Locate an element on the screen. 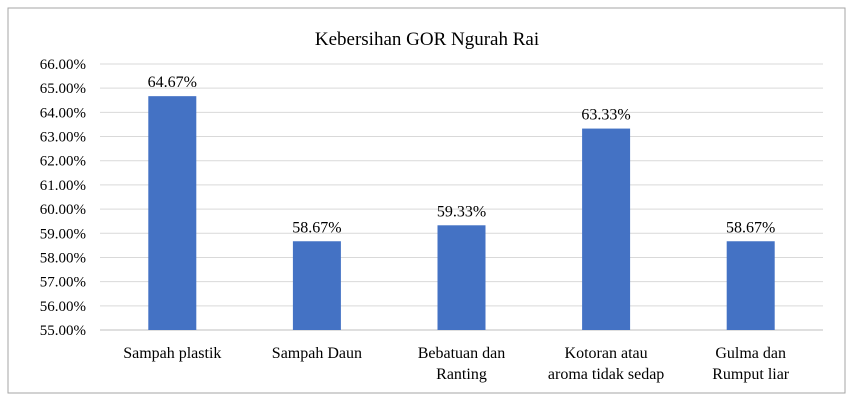  y-tick-label: 56.00% is located at coordinates (63, 307).